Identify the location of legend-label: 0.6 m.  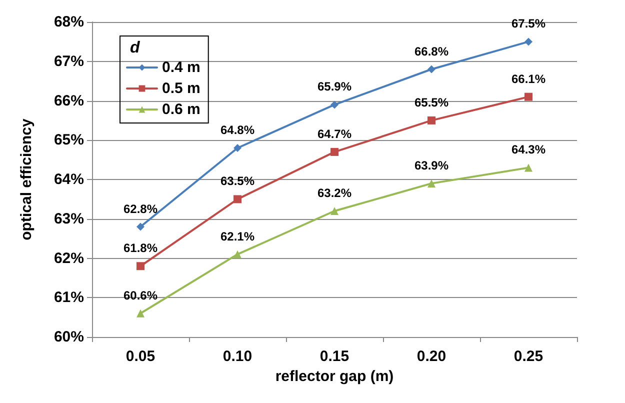
(181, 109).